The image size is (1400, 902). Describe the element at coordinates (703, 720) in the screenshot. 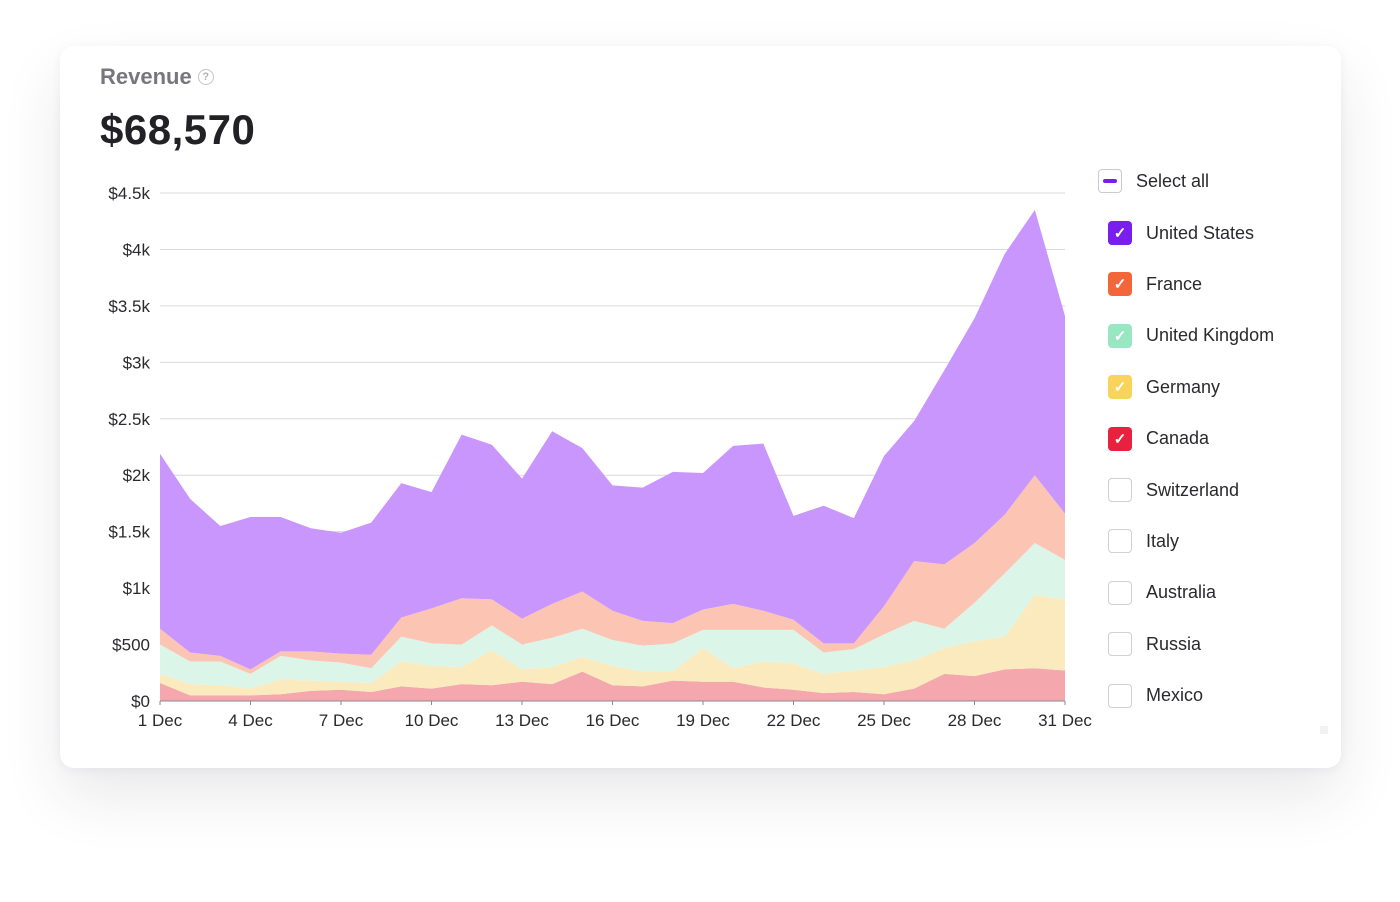

I see `x-tick-label: 19 Dec` at that location.